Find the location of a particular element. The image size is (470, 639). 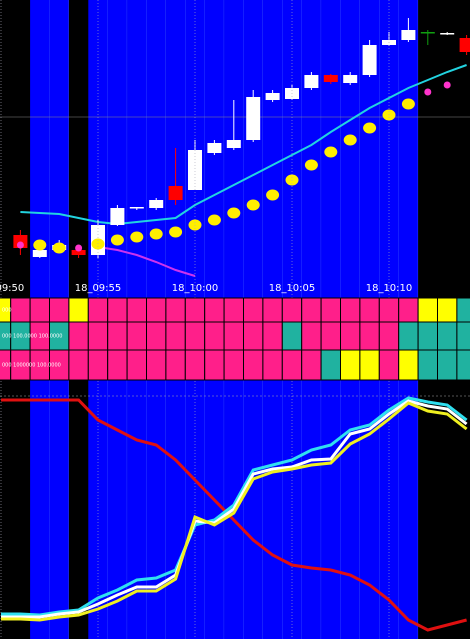

time-label: 18_09:50 is located at coordinates (12, 288).